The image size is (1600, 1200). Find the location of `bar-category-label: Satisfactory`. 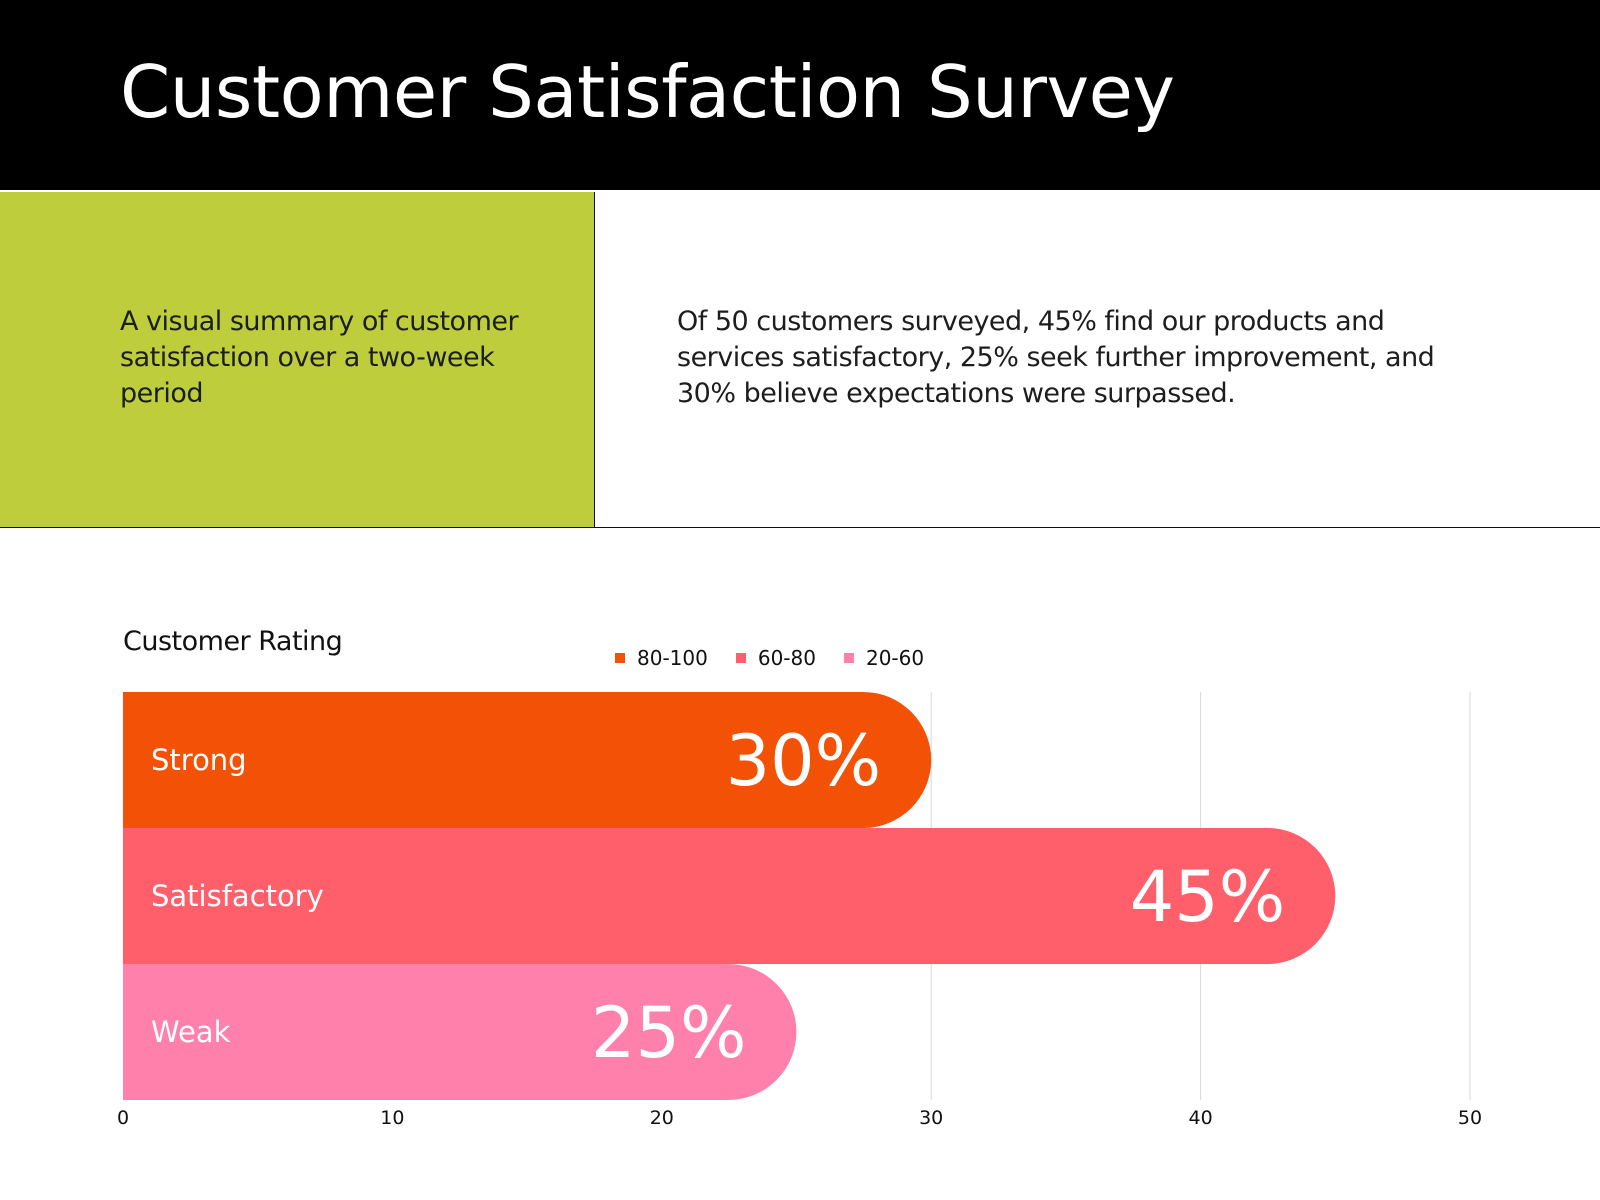

bar-category-label: Satisfactory is located at coordinates (237, 896).